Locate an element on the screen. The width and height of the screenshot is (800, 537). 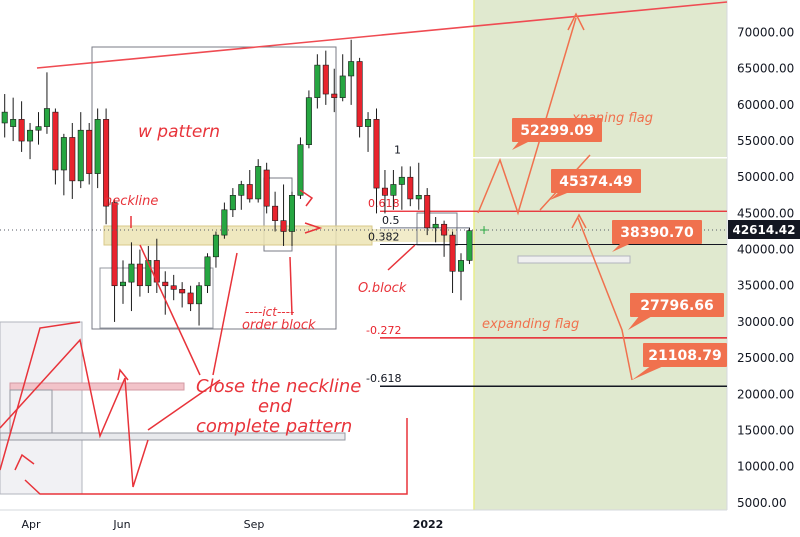
x-tick-label: Apr is located at coordinates (31, 524).